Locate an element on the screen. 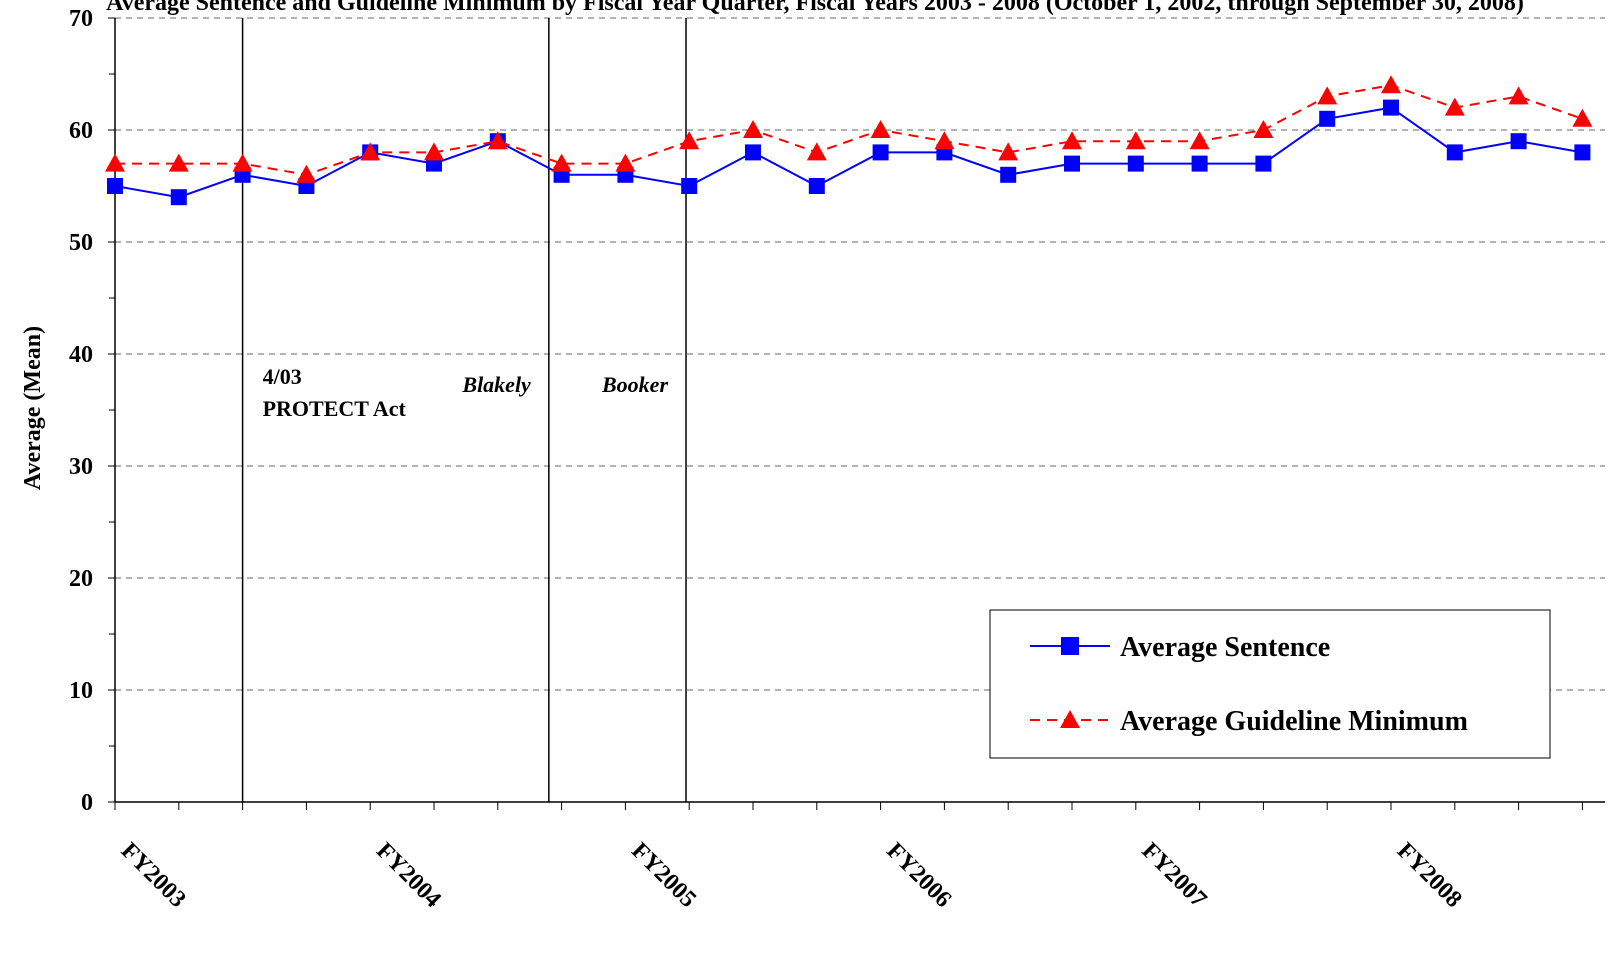  y-tick-label-0: 0 is located at coordinates (87, 803).